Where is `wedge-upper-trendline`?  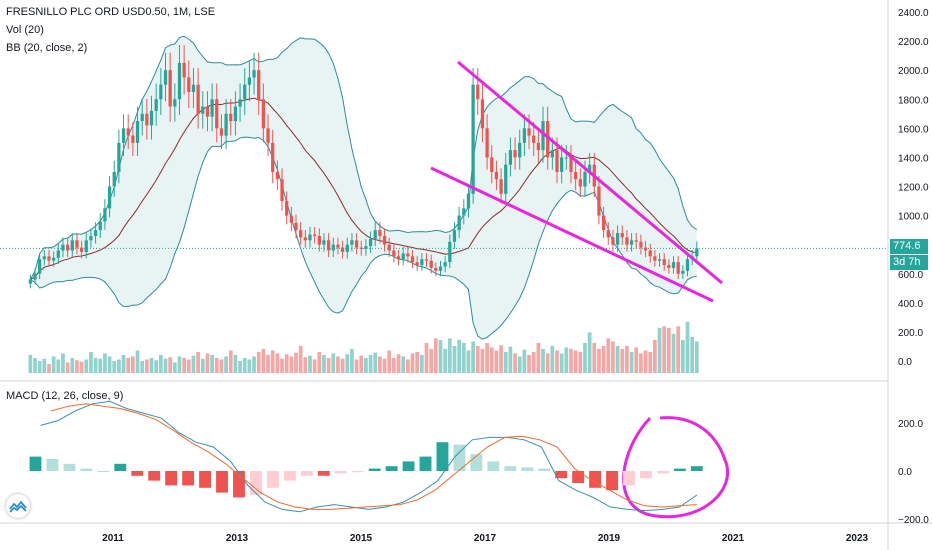 wedge-upper-trendline is located at coordinates (590, 172).